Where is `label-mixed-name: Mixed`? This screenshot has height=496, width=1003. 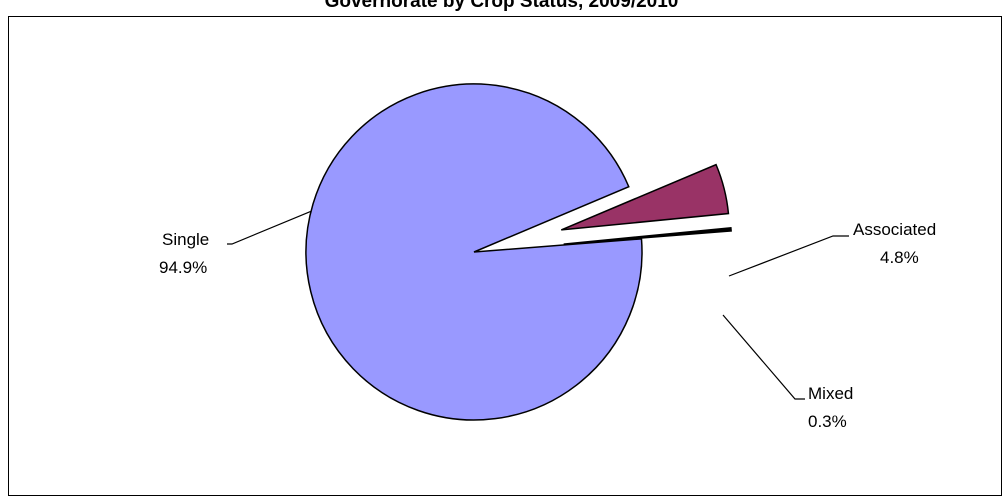 label-mixed-name: Mixed is located at coordinates (830, 393).